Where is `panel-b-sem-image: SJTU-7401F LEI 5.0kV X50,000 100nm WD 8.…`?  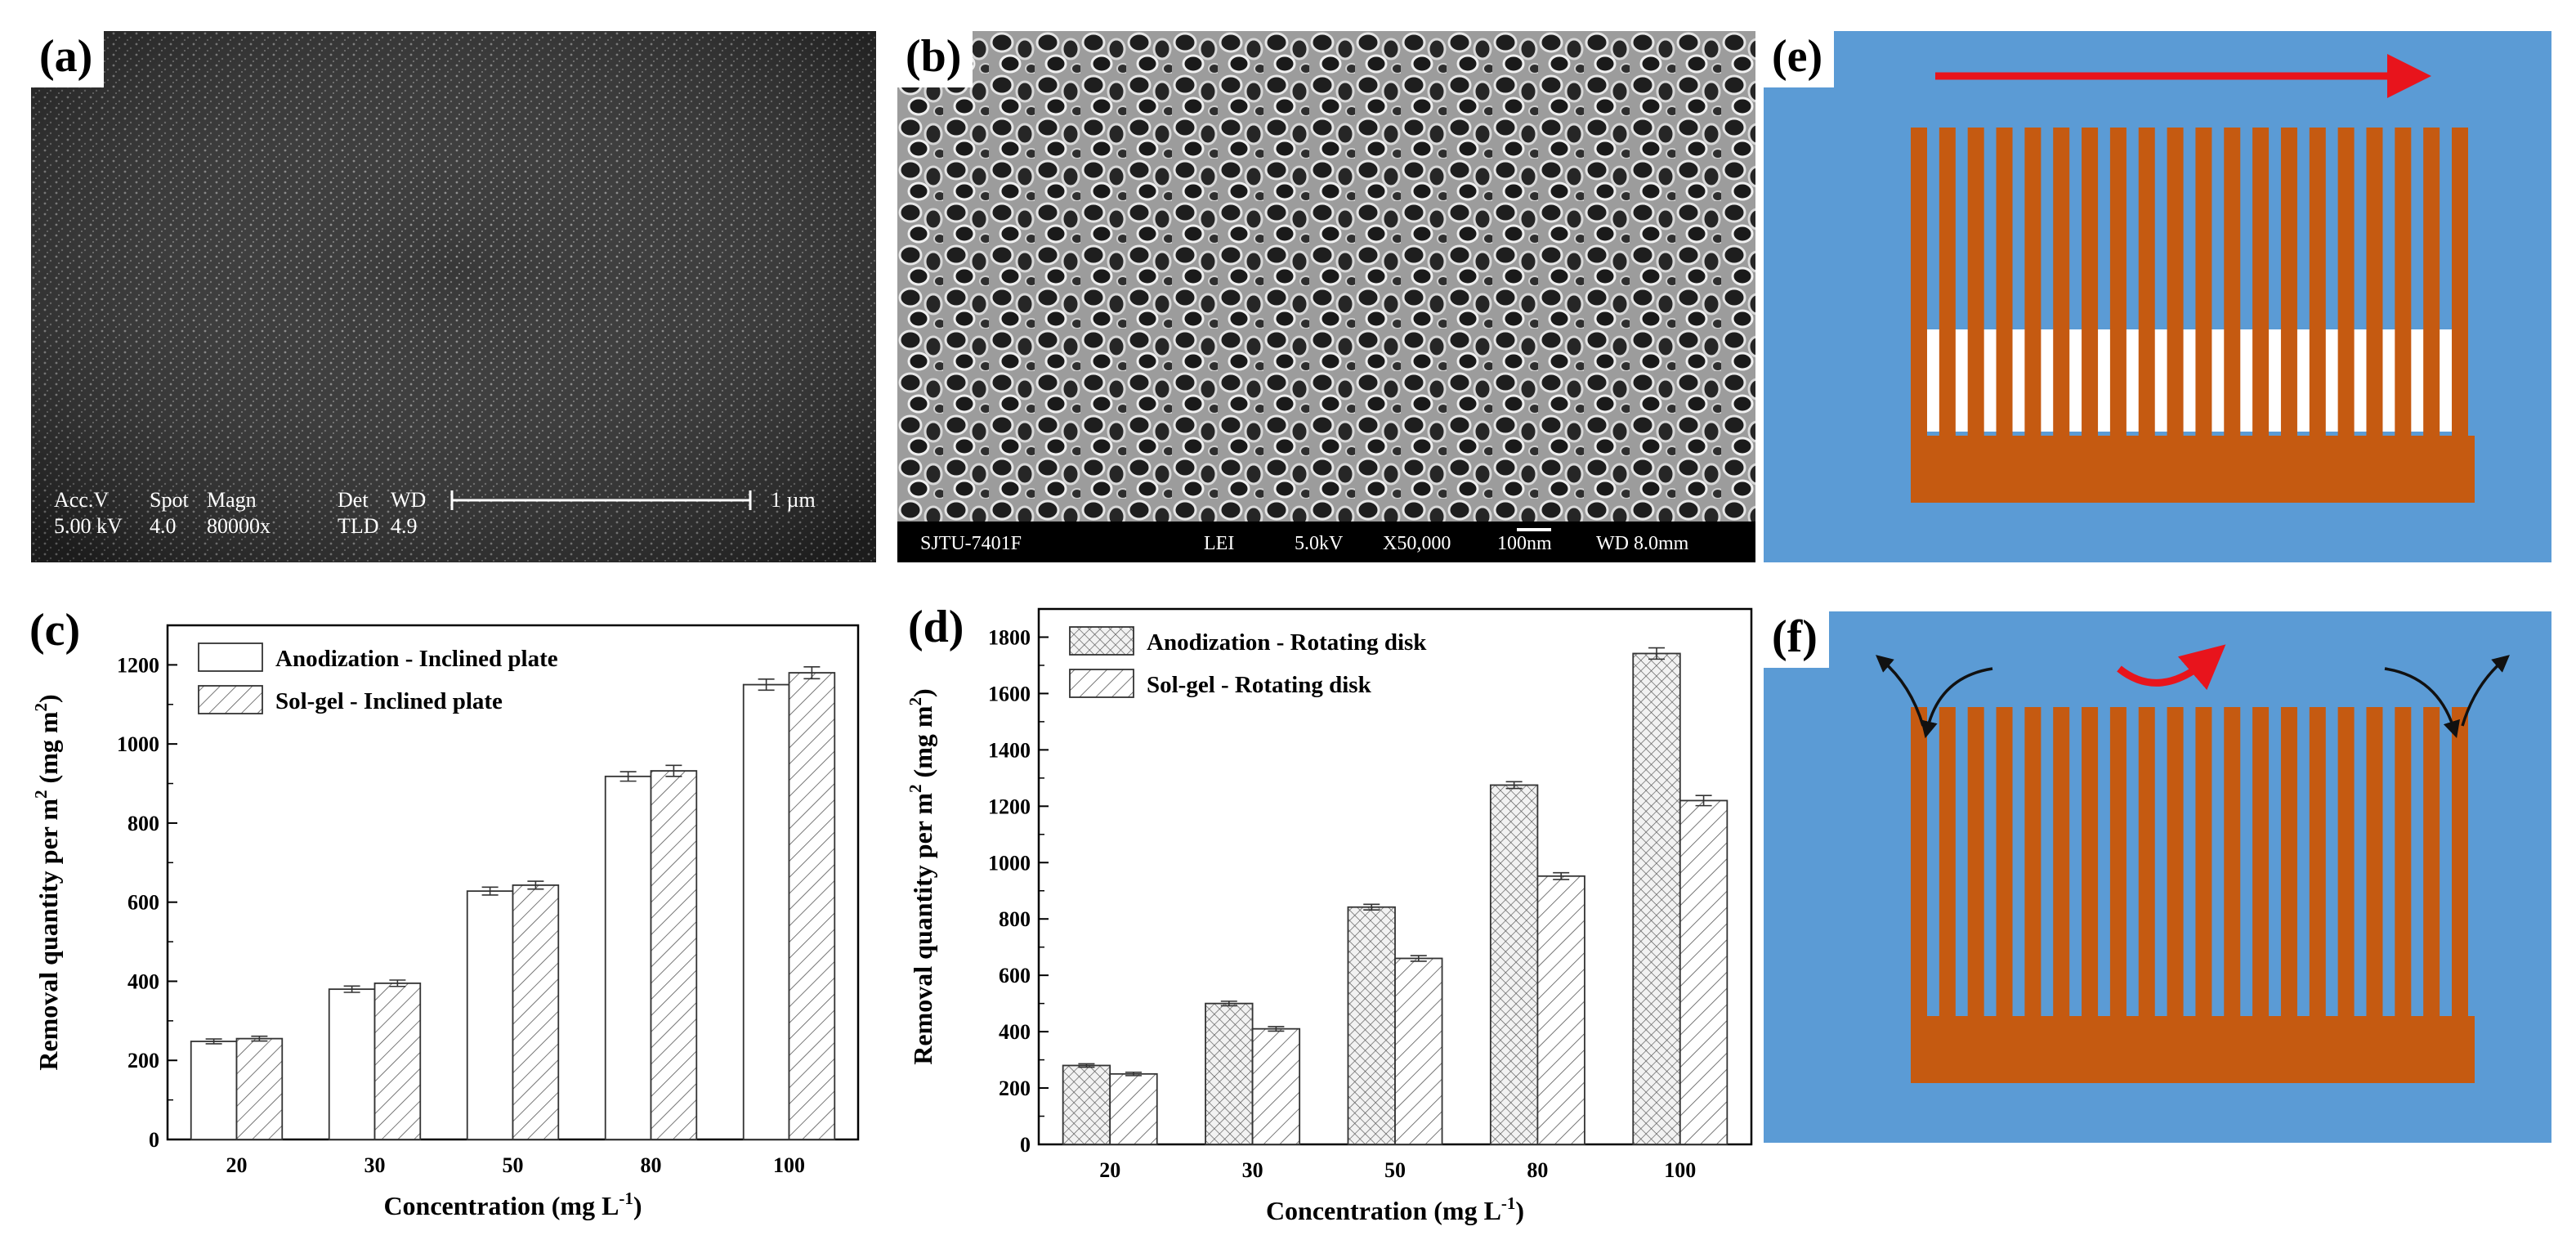 panel-b-sem-image: SJTU-7401F LEI 5.0kV X50,000 100nm WD 8.… is located at coordinates (1326, 296).